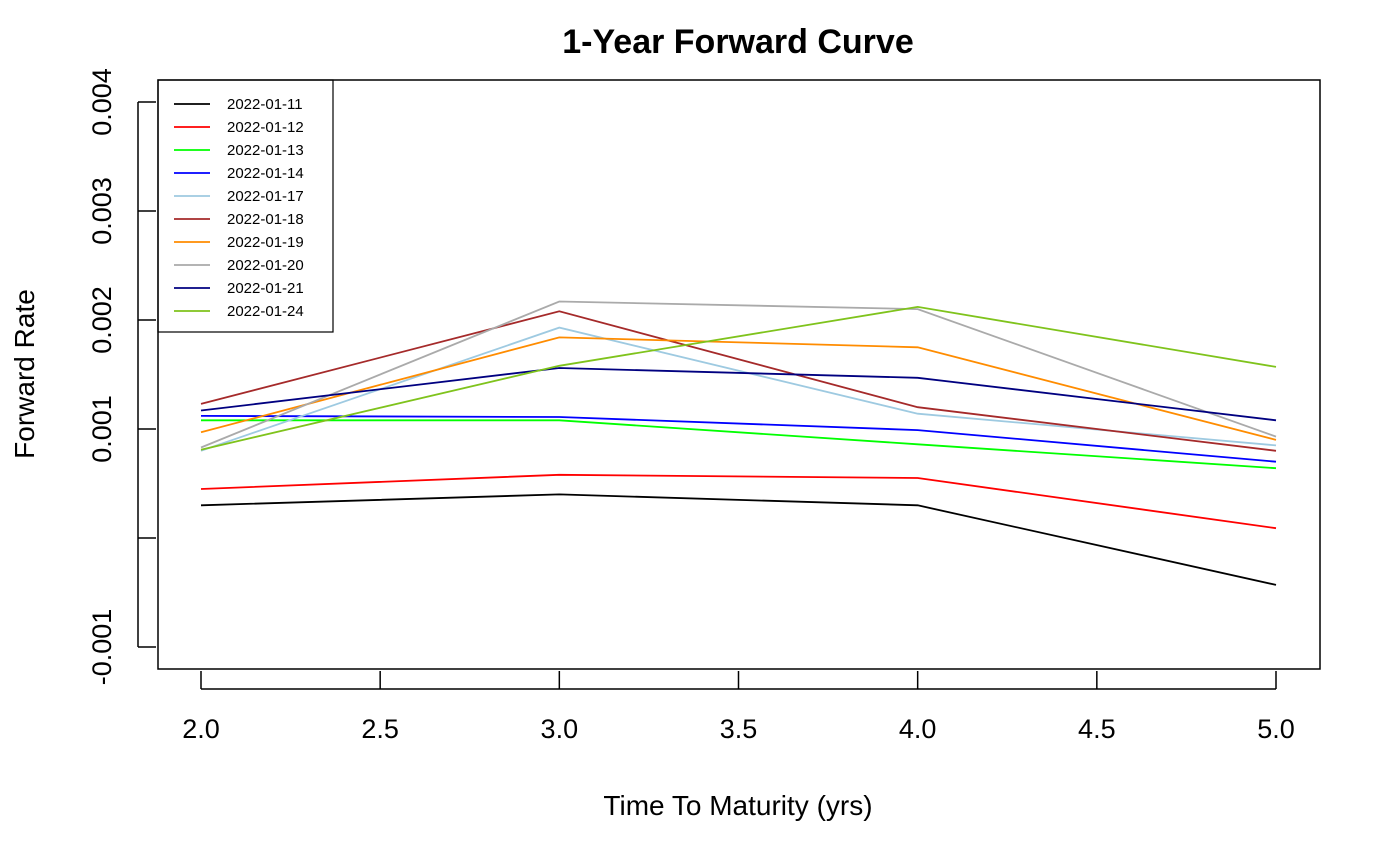 The width and height of the screenshot is (1400, 865). Describe the element at coordinates (265, 196) in the screenshot. I see `legend-label-2022-01-17: 2022-01-17` at that location.